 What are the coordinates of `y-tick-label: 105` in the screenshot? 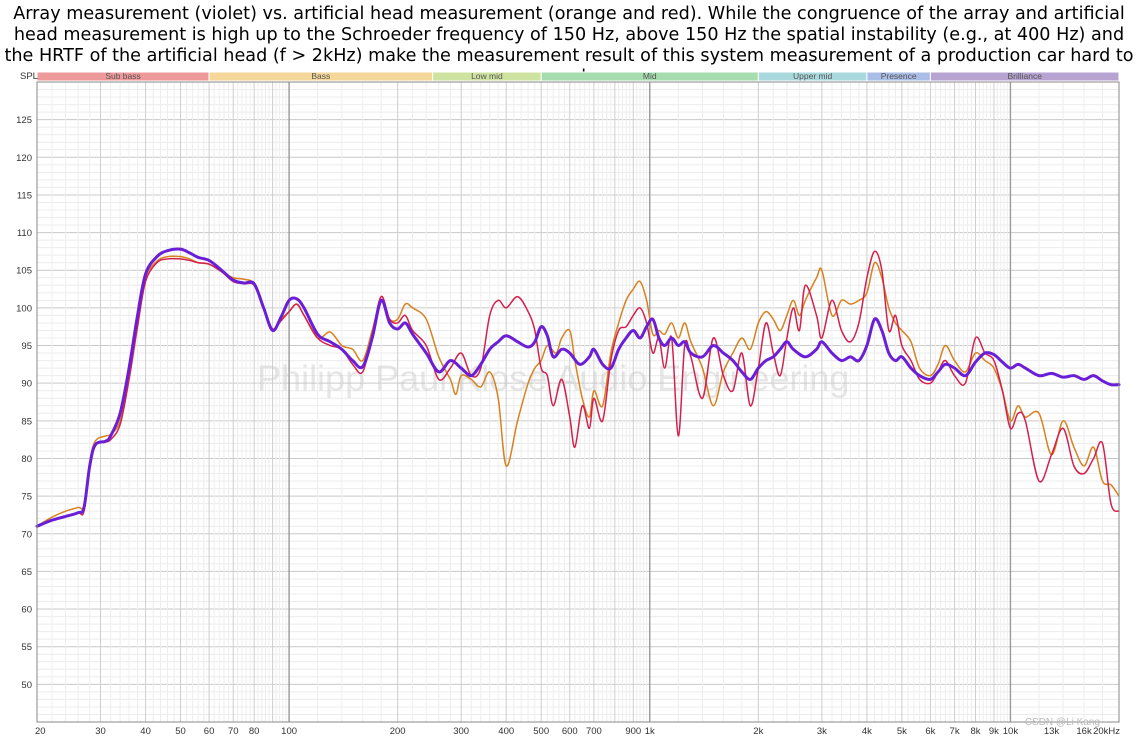 It's located at (24, 271).